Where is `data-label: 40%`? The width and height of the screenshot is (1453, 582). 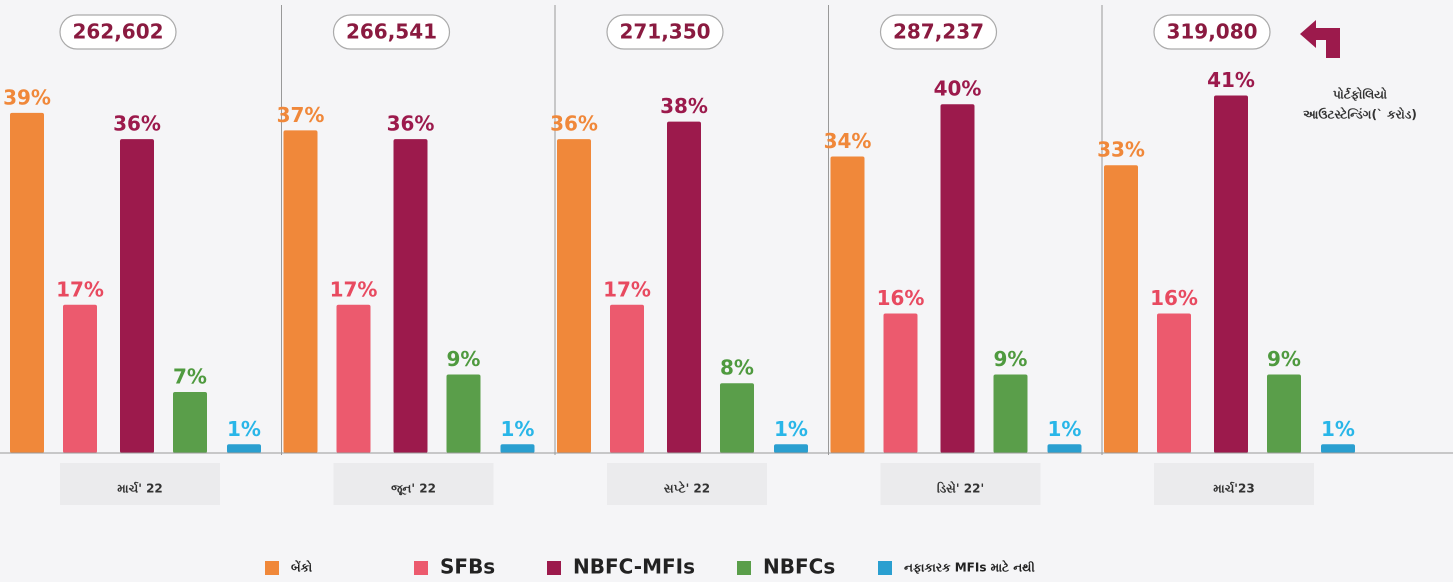
data-label: 40% is located at coordinates (958, 89).